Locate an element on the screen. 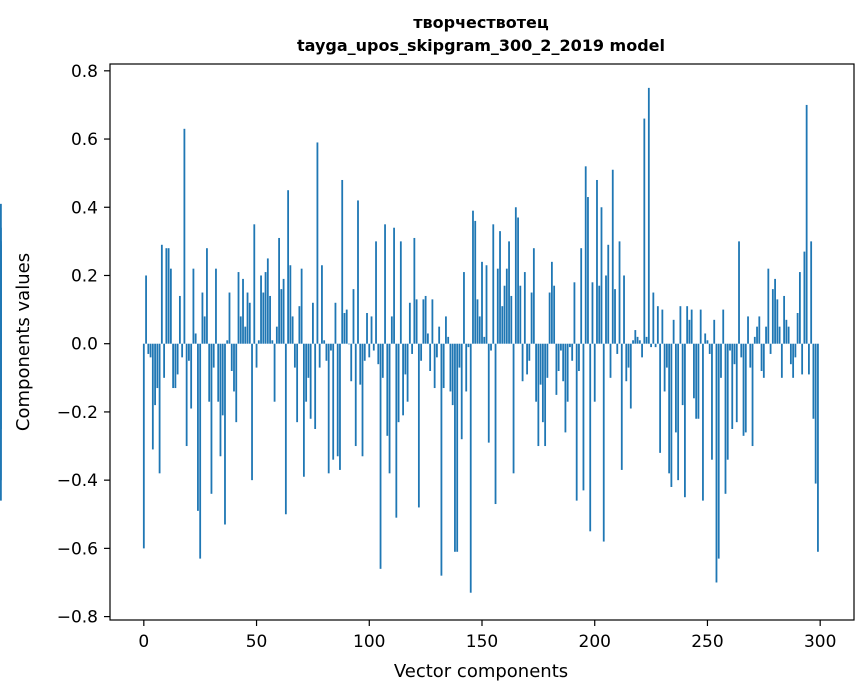 This screenshot has height=696, width=867. x-axis-label: Vector components is located at coordinates (481, 671).